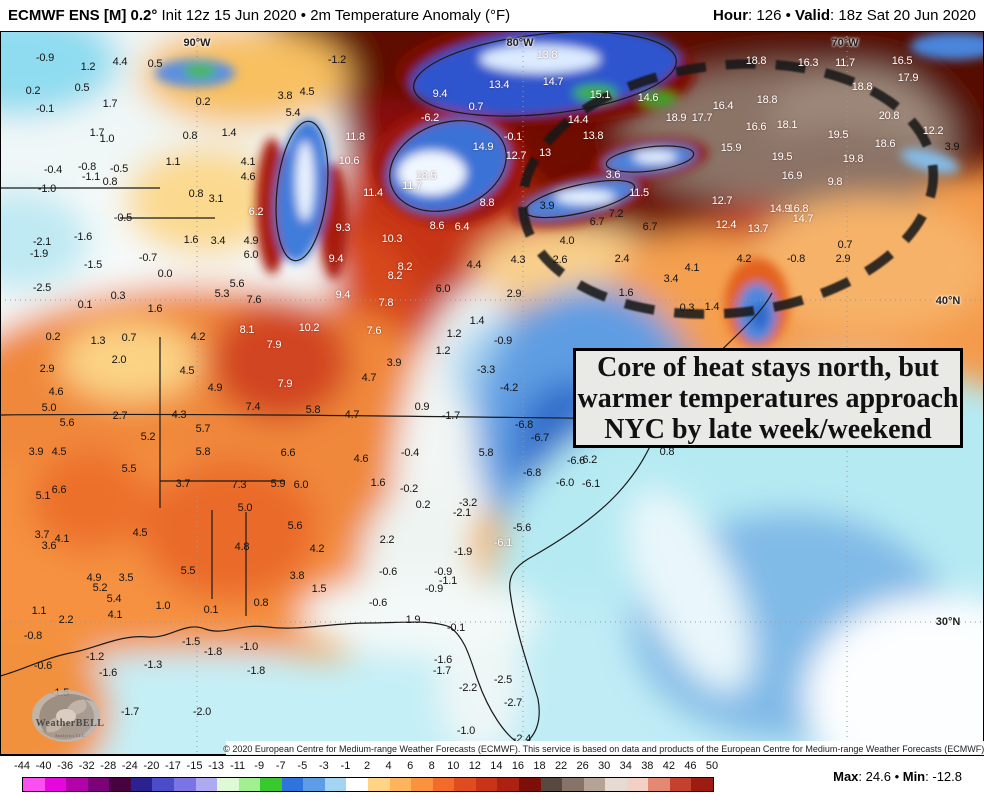 The image size is (984, 808). What do you see at coordinates (83, 15) in the screenshot?
I see `map-title-model: ECMWF ENS [M] 0.2°` at bounding box center [83, 15].